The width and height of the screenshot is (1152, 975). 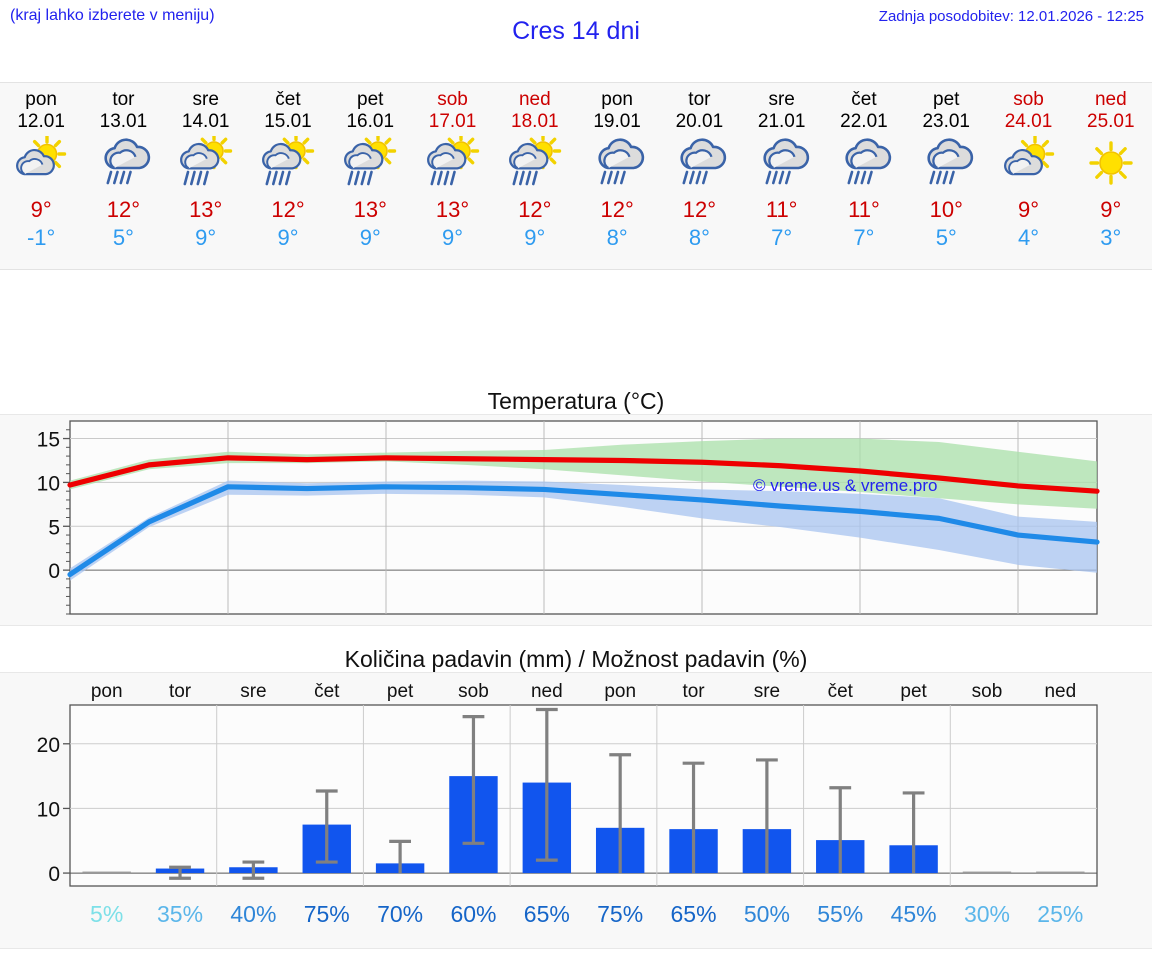 I want to click on precip-day-label: tor, so click(x=693, y=691).